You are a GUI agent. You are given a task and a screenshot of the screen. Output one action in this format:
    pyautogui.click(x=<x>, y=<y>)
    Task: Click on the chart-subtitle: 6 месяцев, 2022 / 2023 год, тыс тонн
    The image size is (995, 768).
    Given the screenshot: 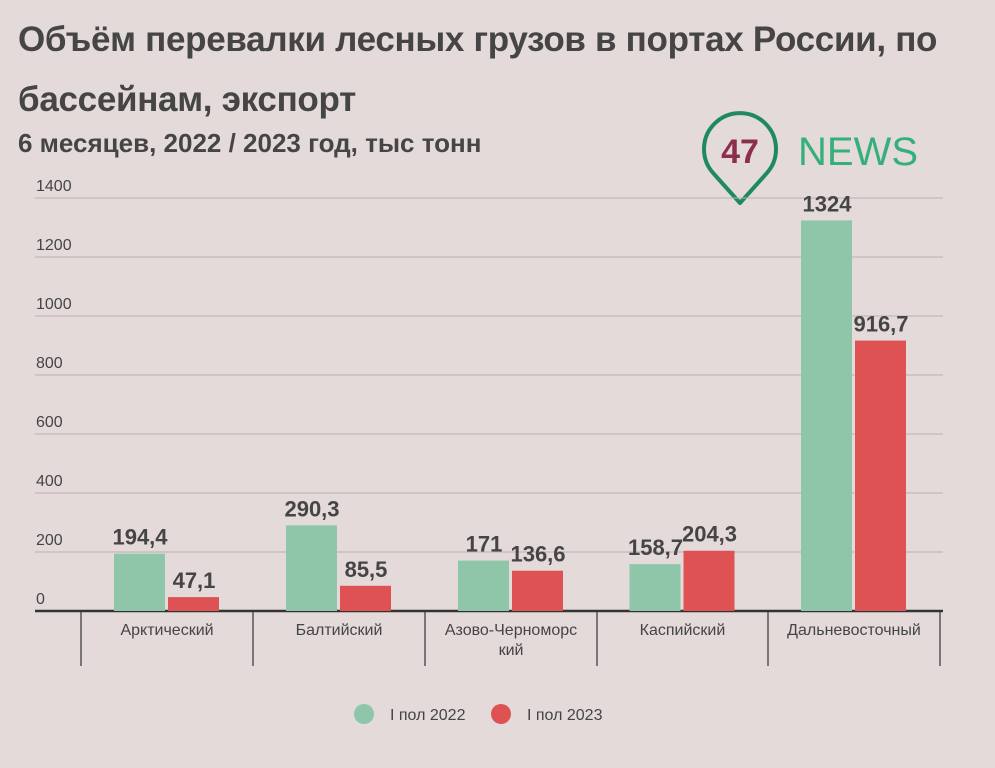 What is the action you would take?
    pyautogui.click(x=250, y=143)
    